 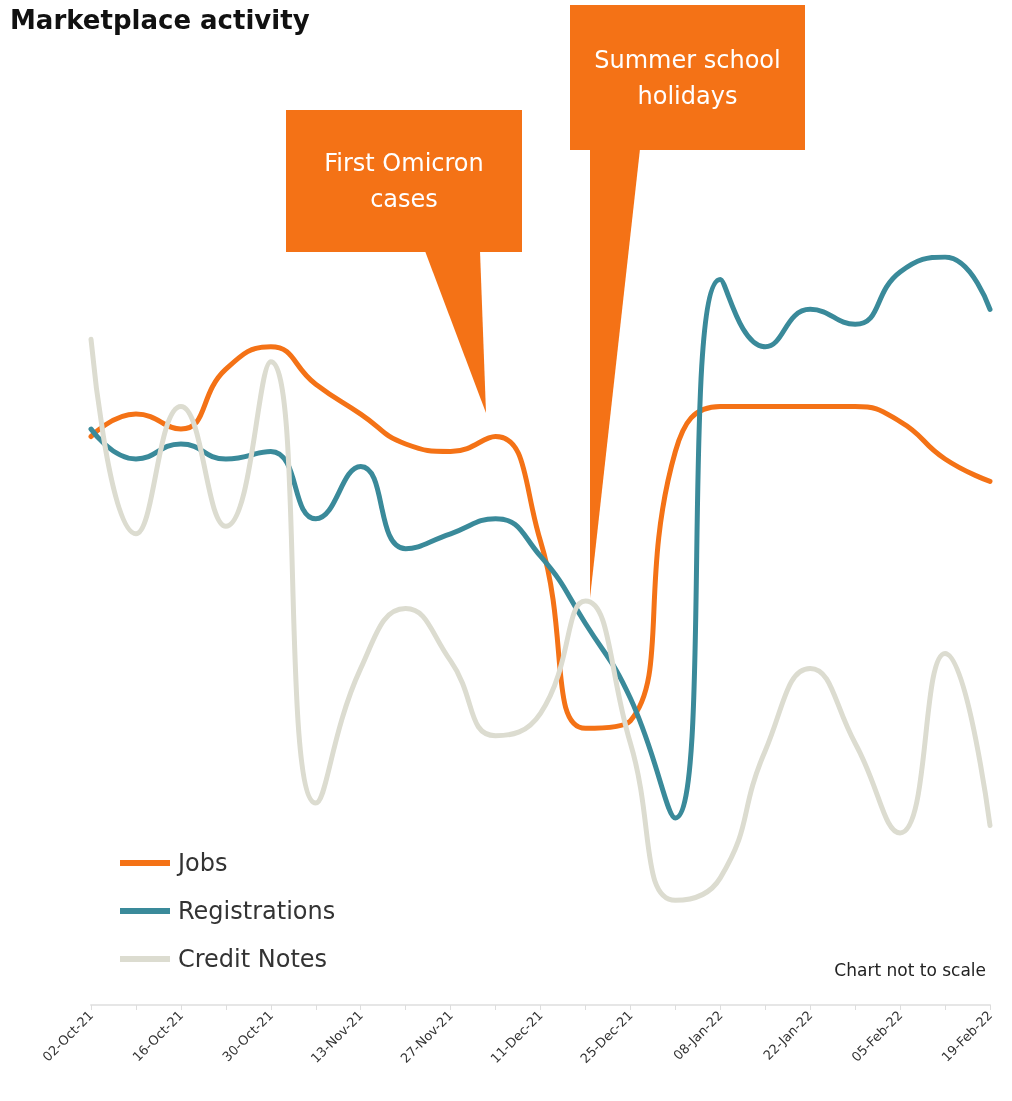 What do you see at coordinates (404, 261) in the screenshot?
I see `speech-bubble: First Omicron cases` at bounding box center [404, 261].